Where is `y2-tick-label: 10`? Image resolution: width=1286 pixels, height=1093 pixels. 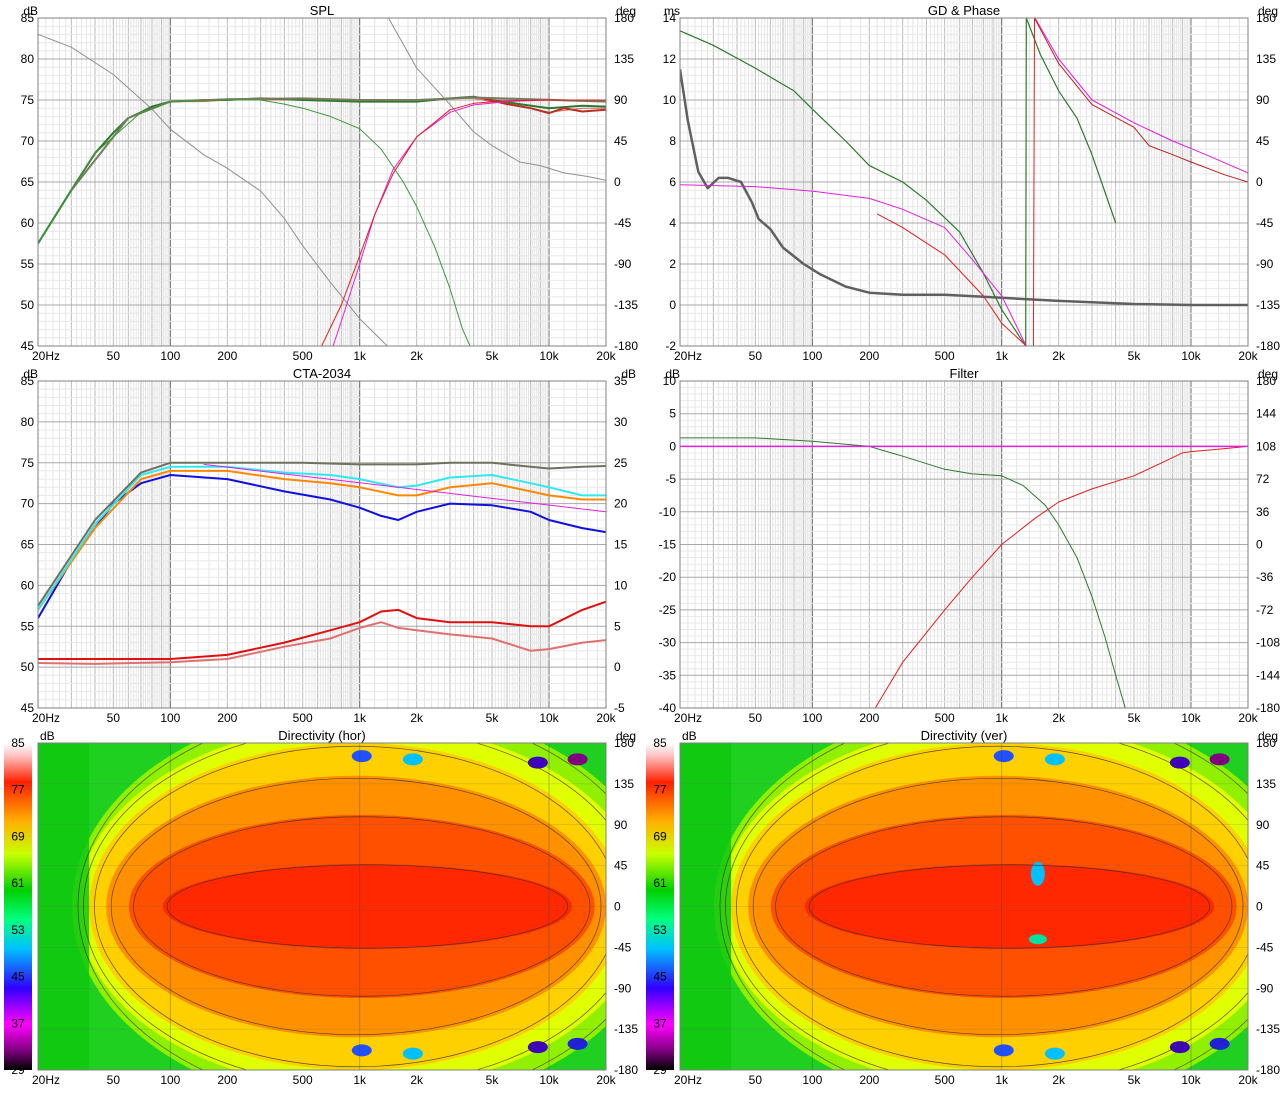 y2-tick-label: 10 is located at coordinates (621, 585).